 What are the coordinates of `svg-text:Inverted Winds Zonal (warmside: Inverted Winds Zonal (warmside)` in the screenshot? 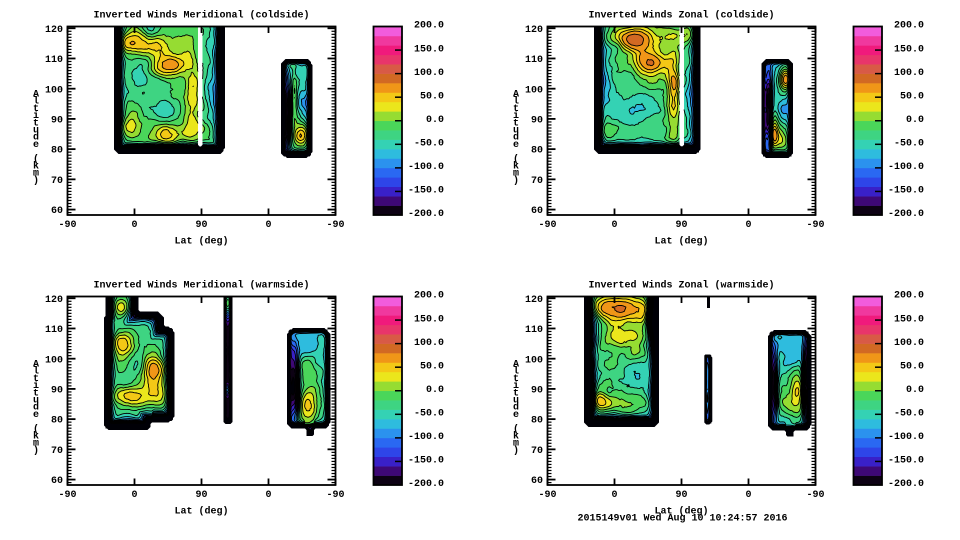 It's located at (681, 285).